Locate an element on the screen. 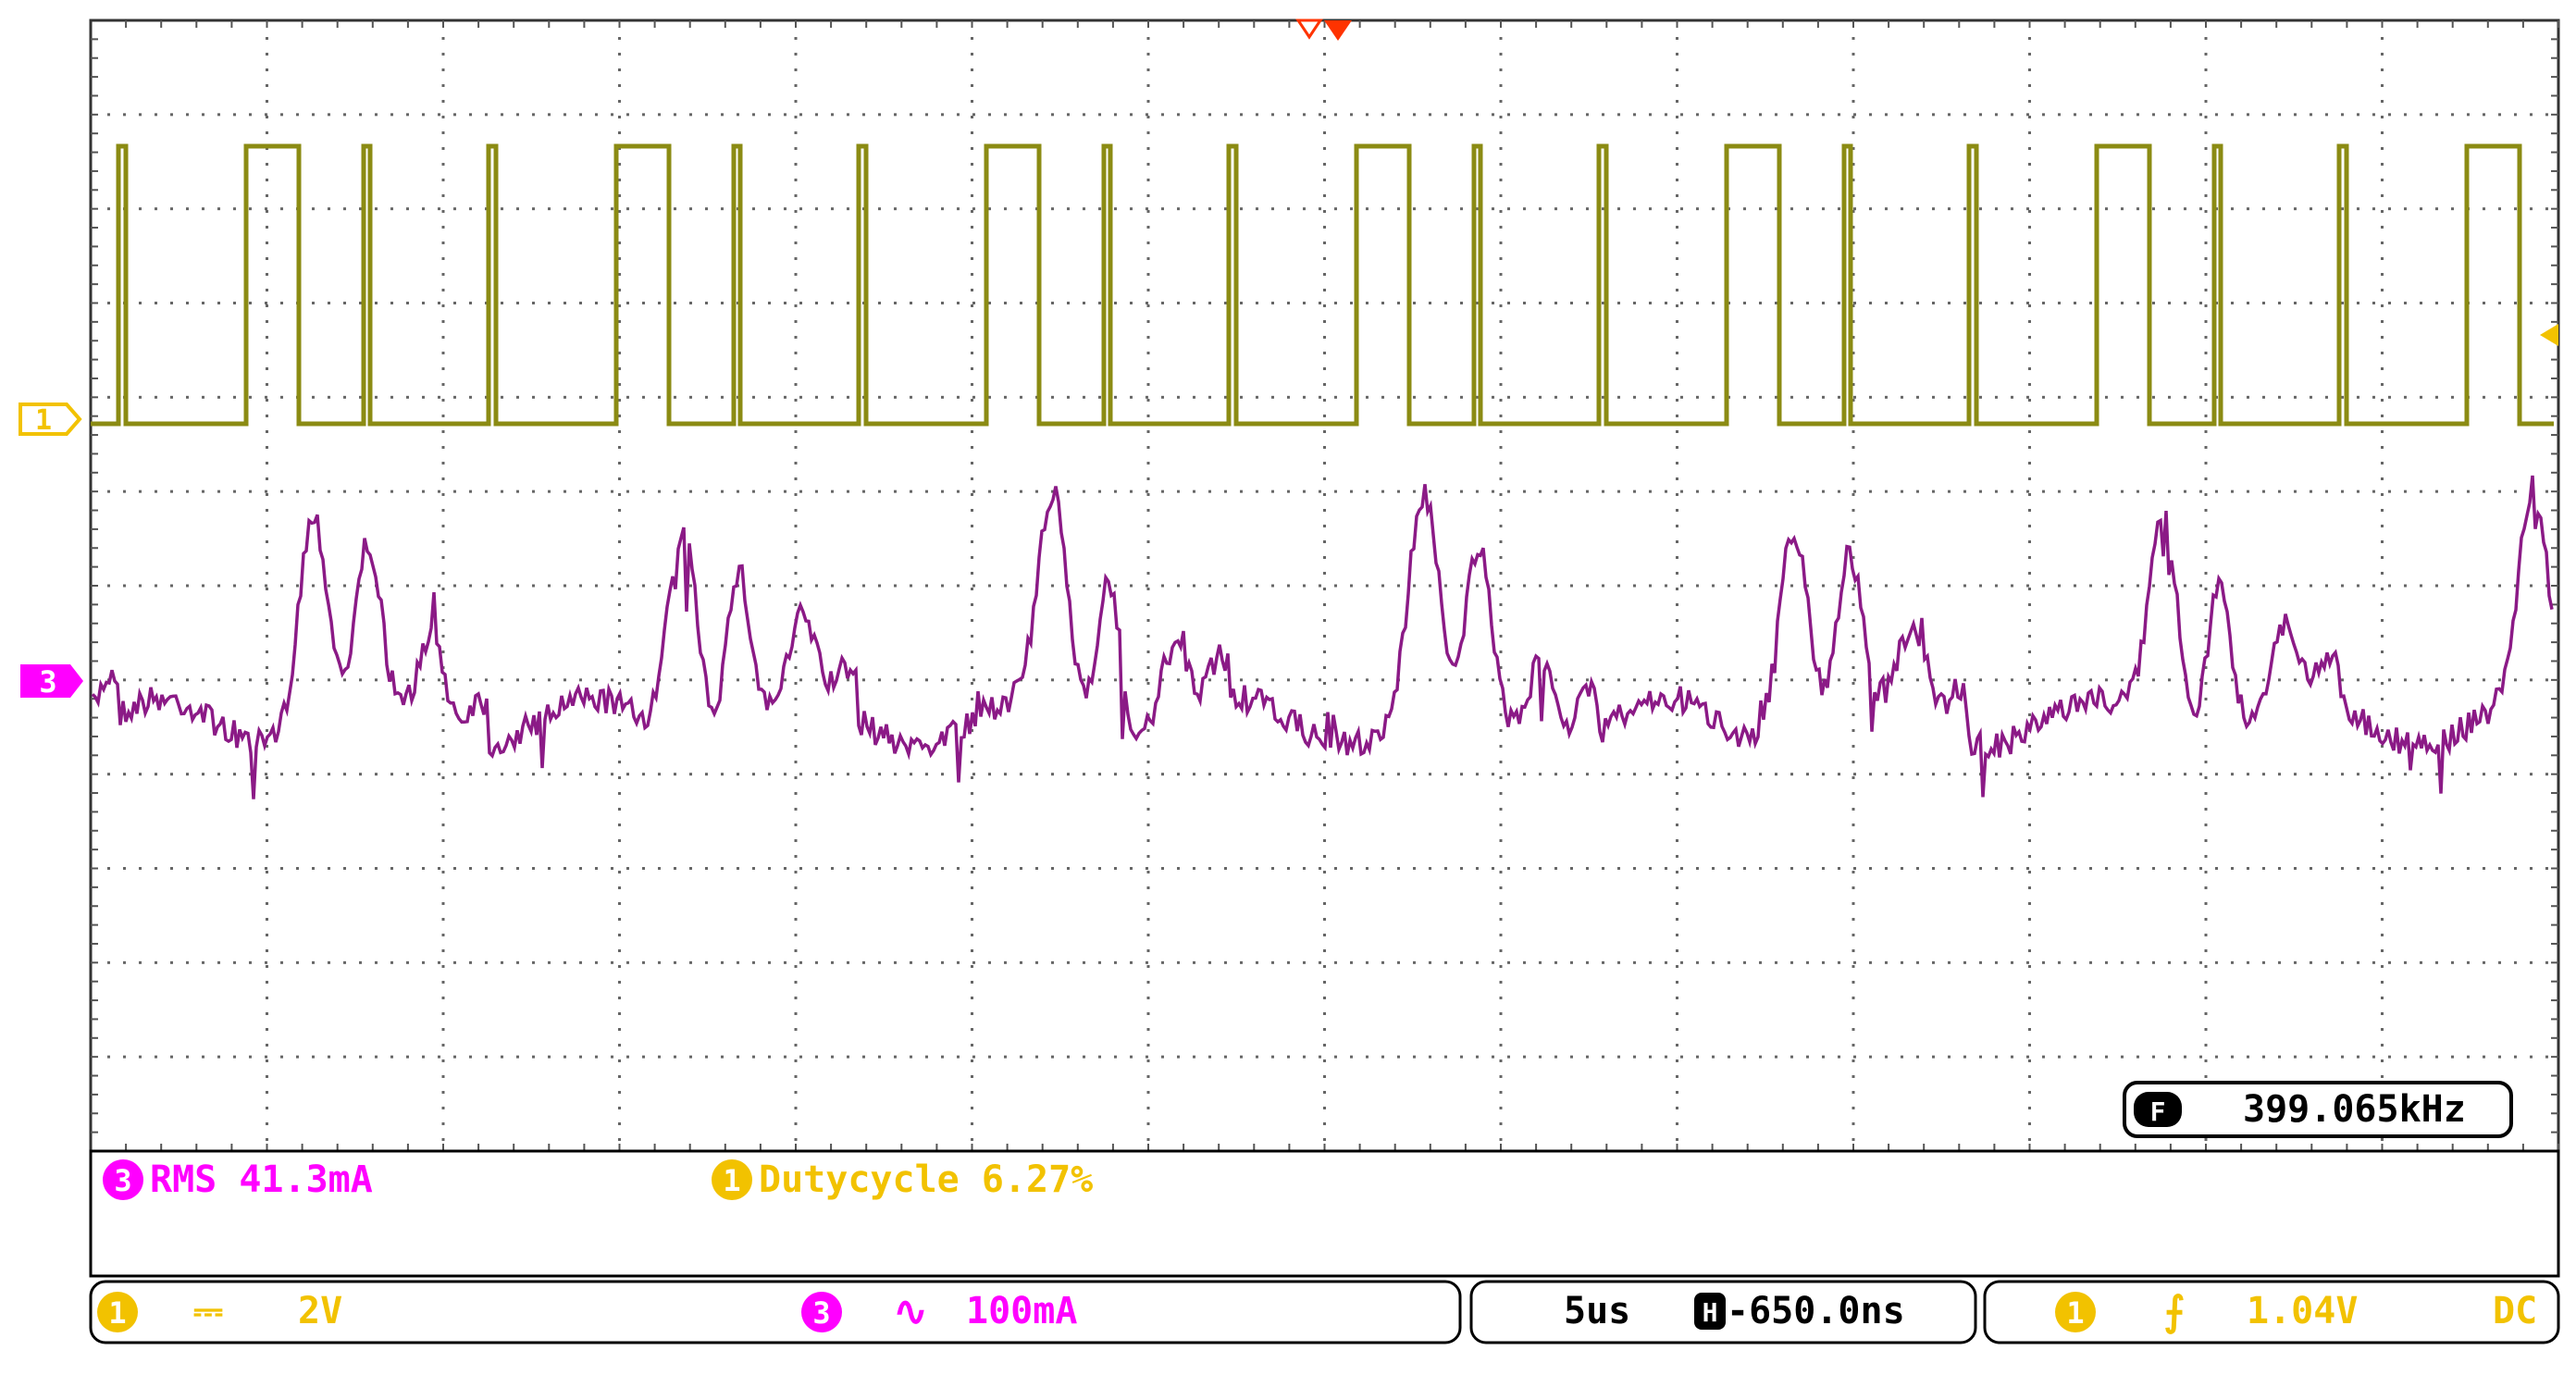 This screenshot has height=1375, width=2576. timebase-scale: 5us is located at coordinates (1597, 1311).